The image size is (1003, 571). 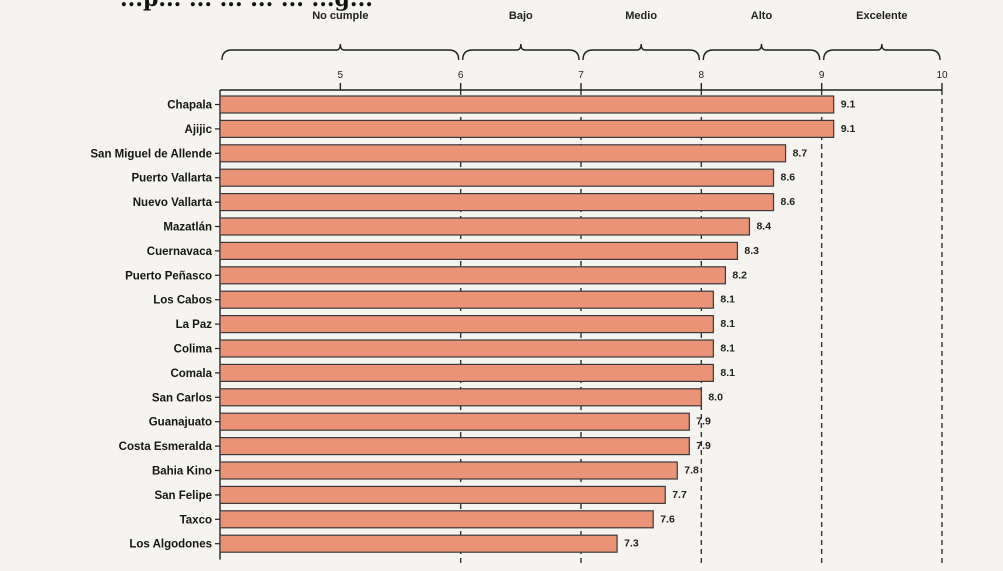 I want to click on category-label: Comala, so click(x=191, y=374).